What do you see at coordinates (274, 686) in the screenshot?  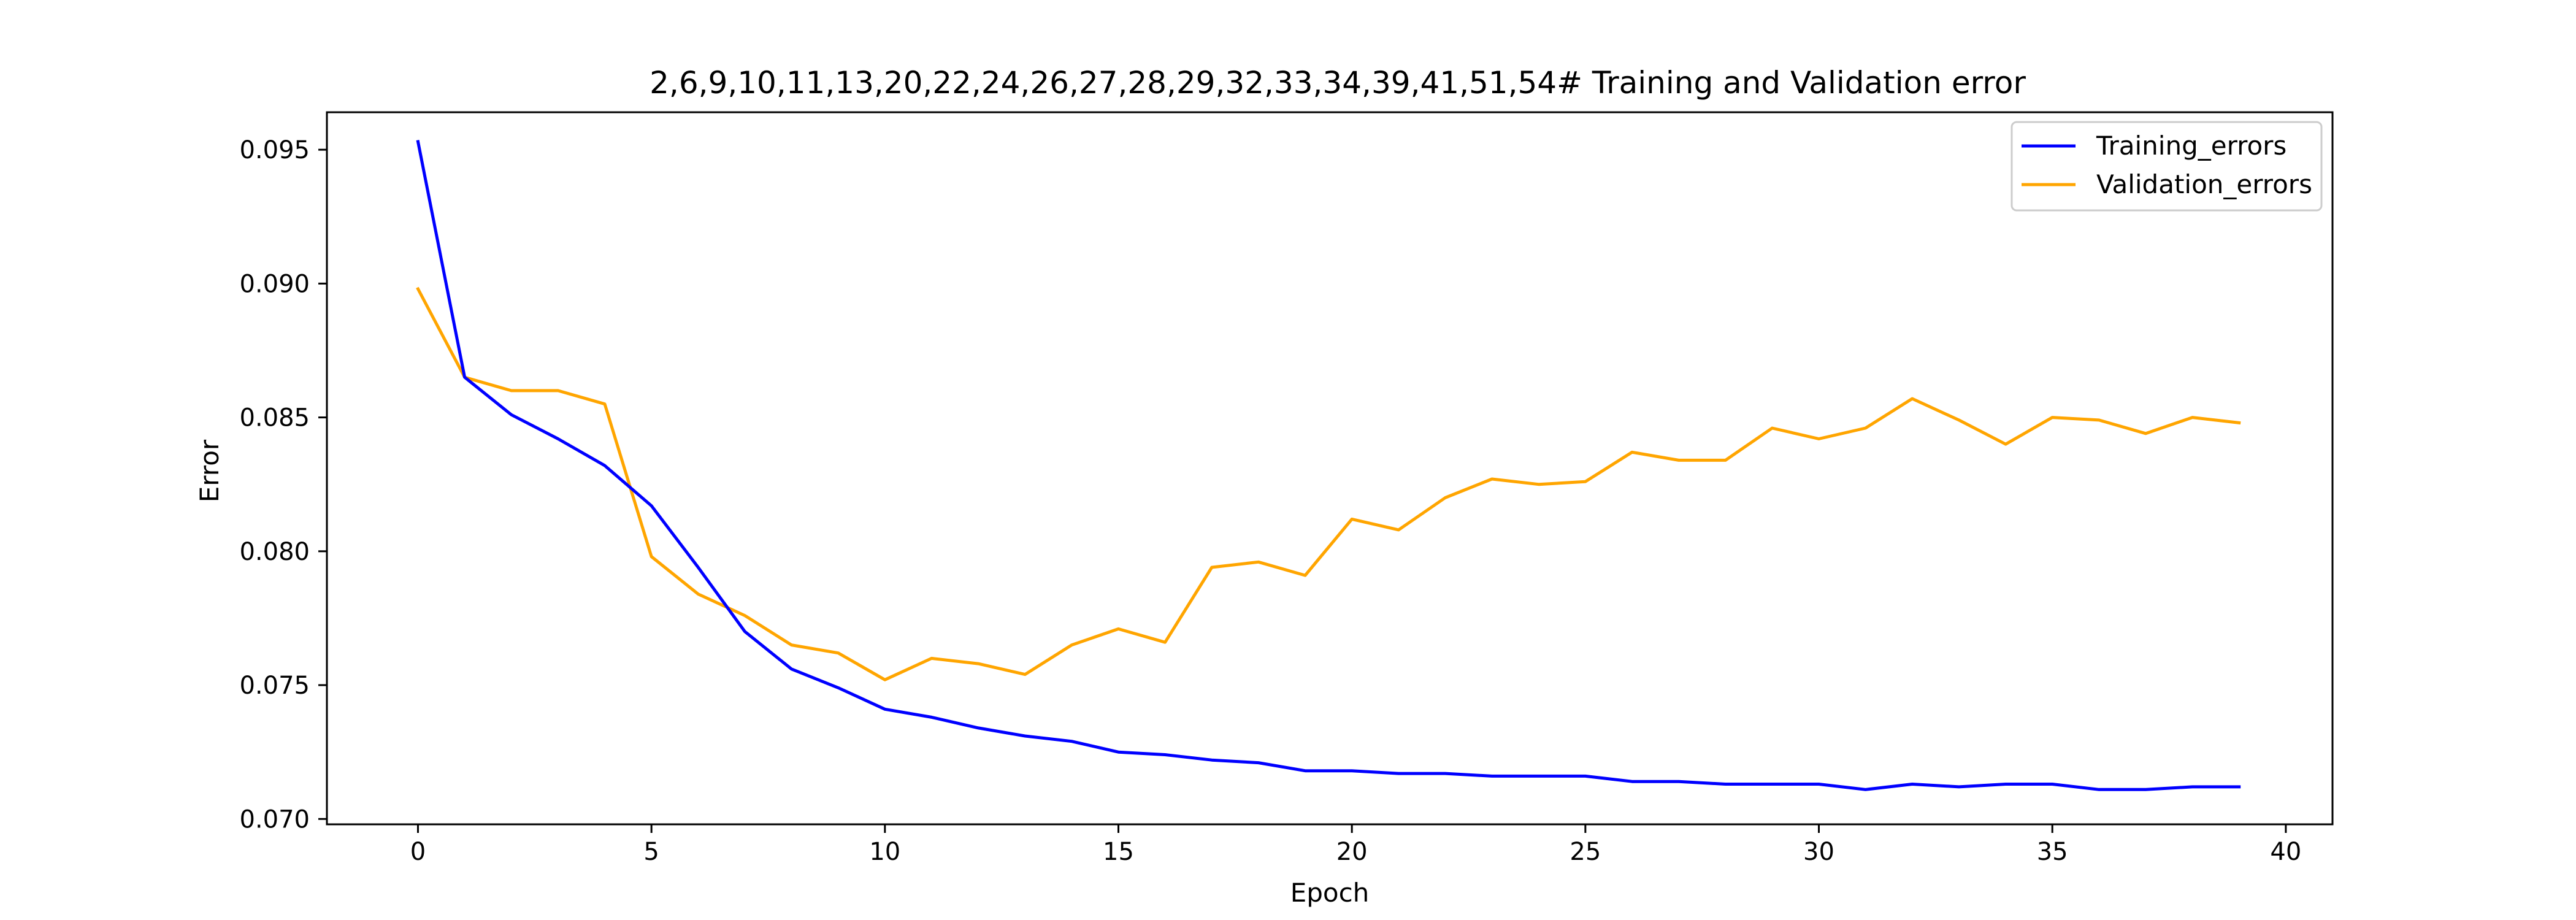 I see `y-tick-label: 0.075` at bounding box center [274, 686].